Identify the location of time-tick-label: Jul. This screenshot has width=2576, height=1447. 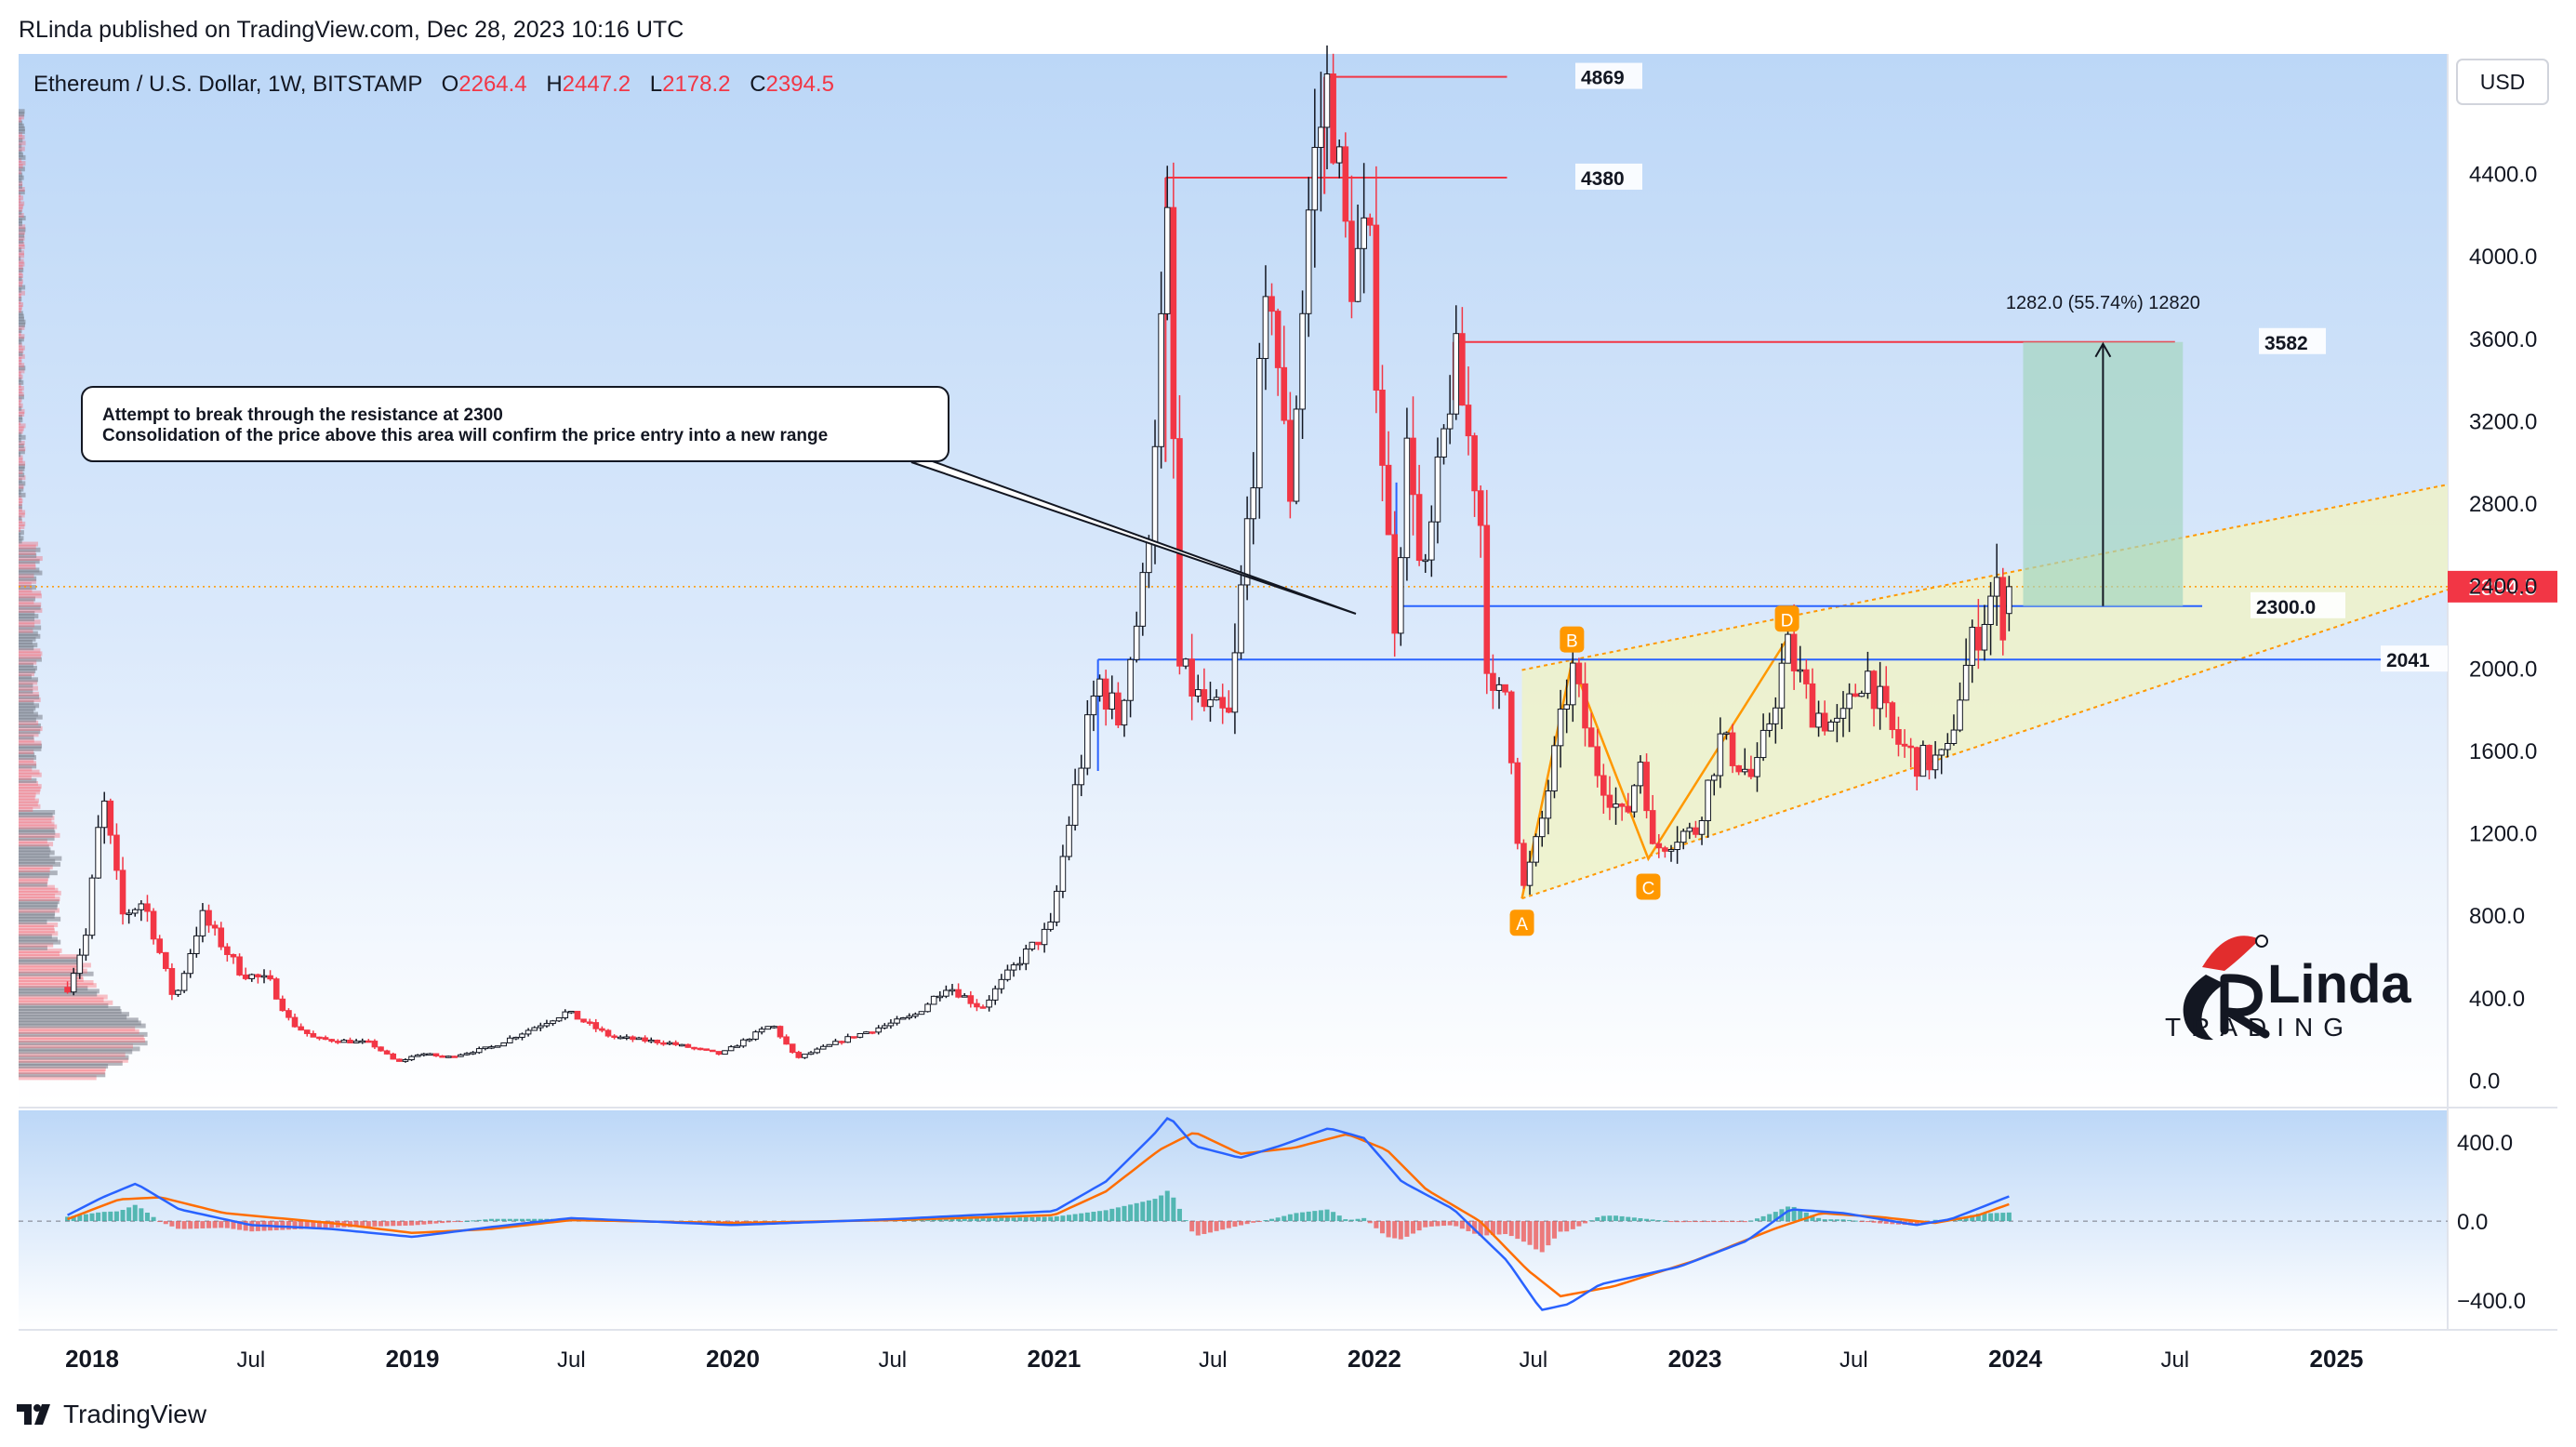
(250, 1360).